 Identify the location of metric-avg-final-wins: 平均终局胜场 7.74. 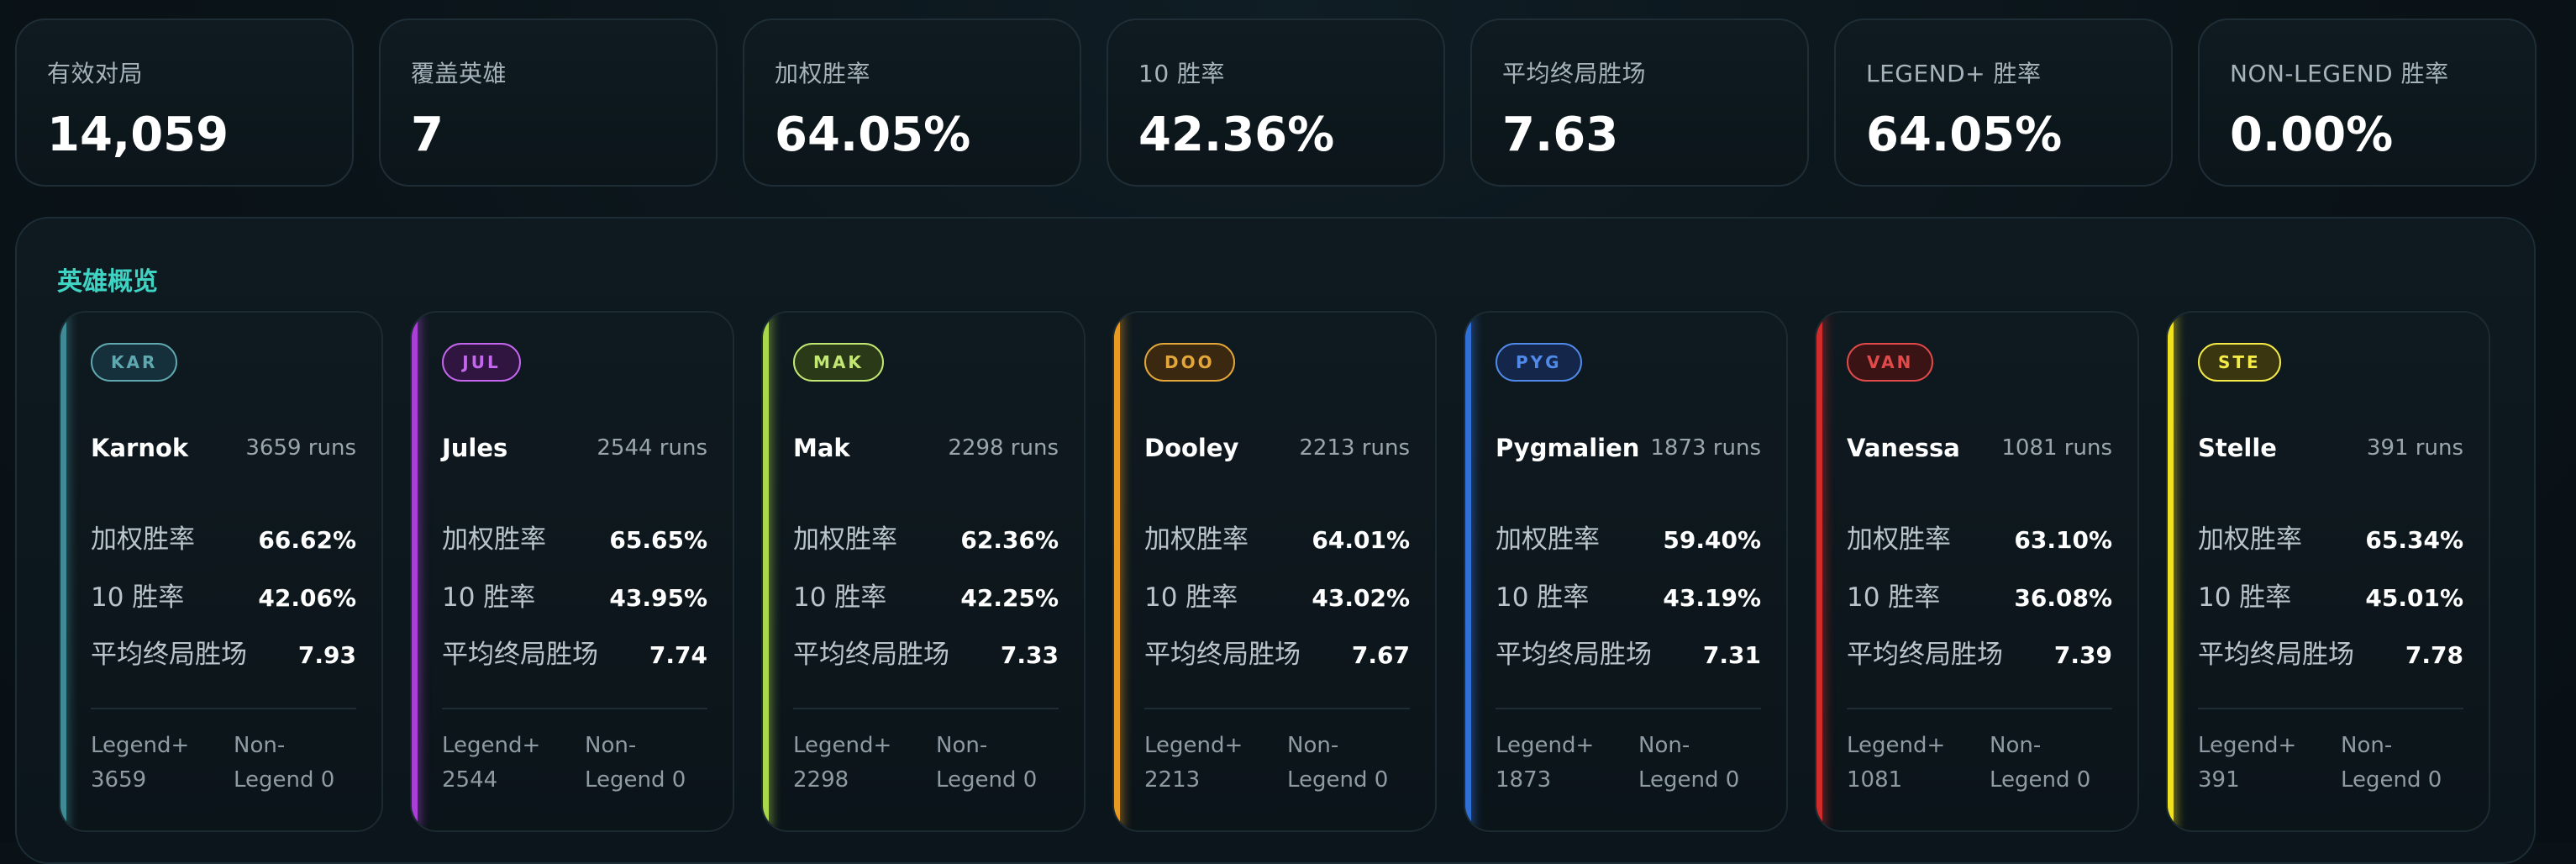
(574, 652).